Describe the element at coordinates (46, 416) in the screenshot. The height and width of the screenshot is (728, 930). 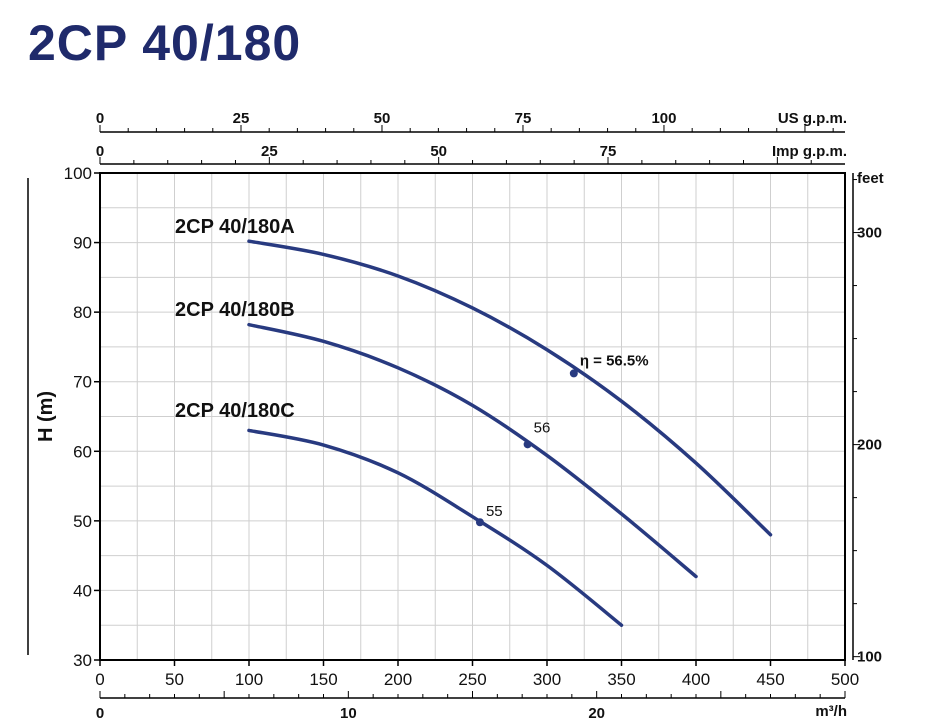
I see `y-axis-title: H (m)` at that location.